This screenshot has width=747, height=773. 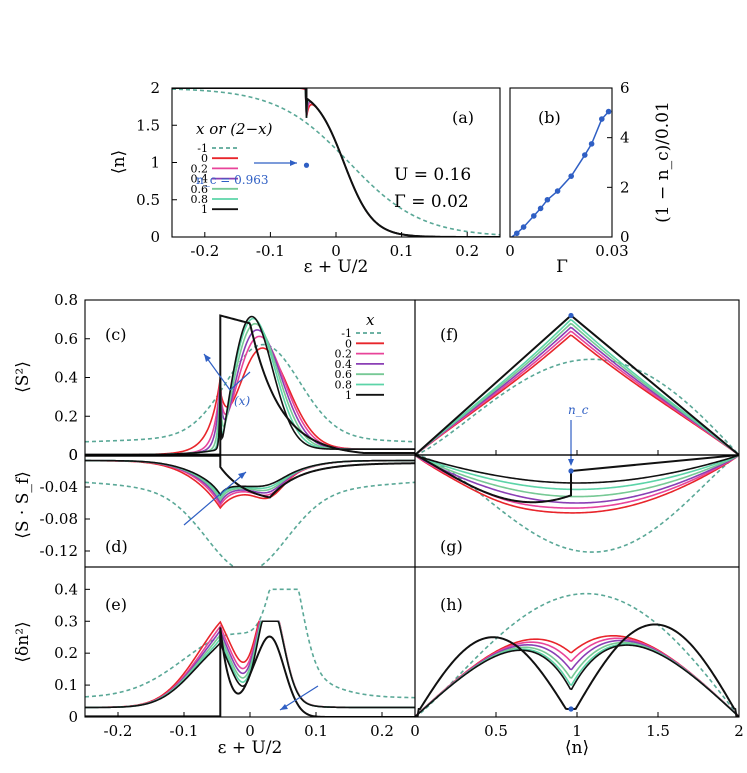 I want to click on x-tick-label: 0.1, so click(x=316, y=731).